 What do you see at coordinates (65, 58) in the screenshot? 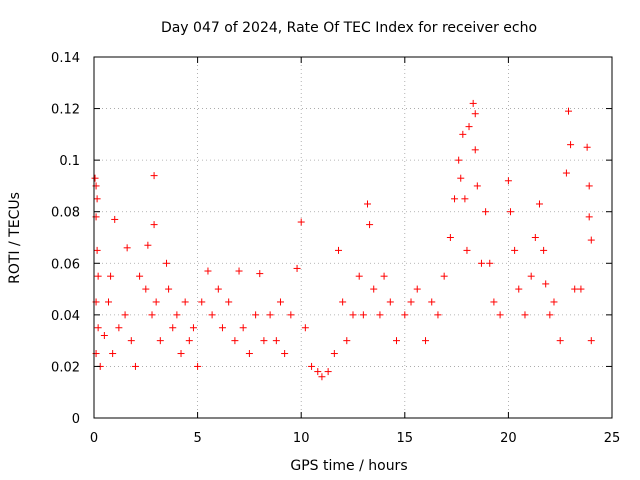
I see `y-tick-label: 0.14` at bounding box center [65, 58].